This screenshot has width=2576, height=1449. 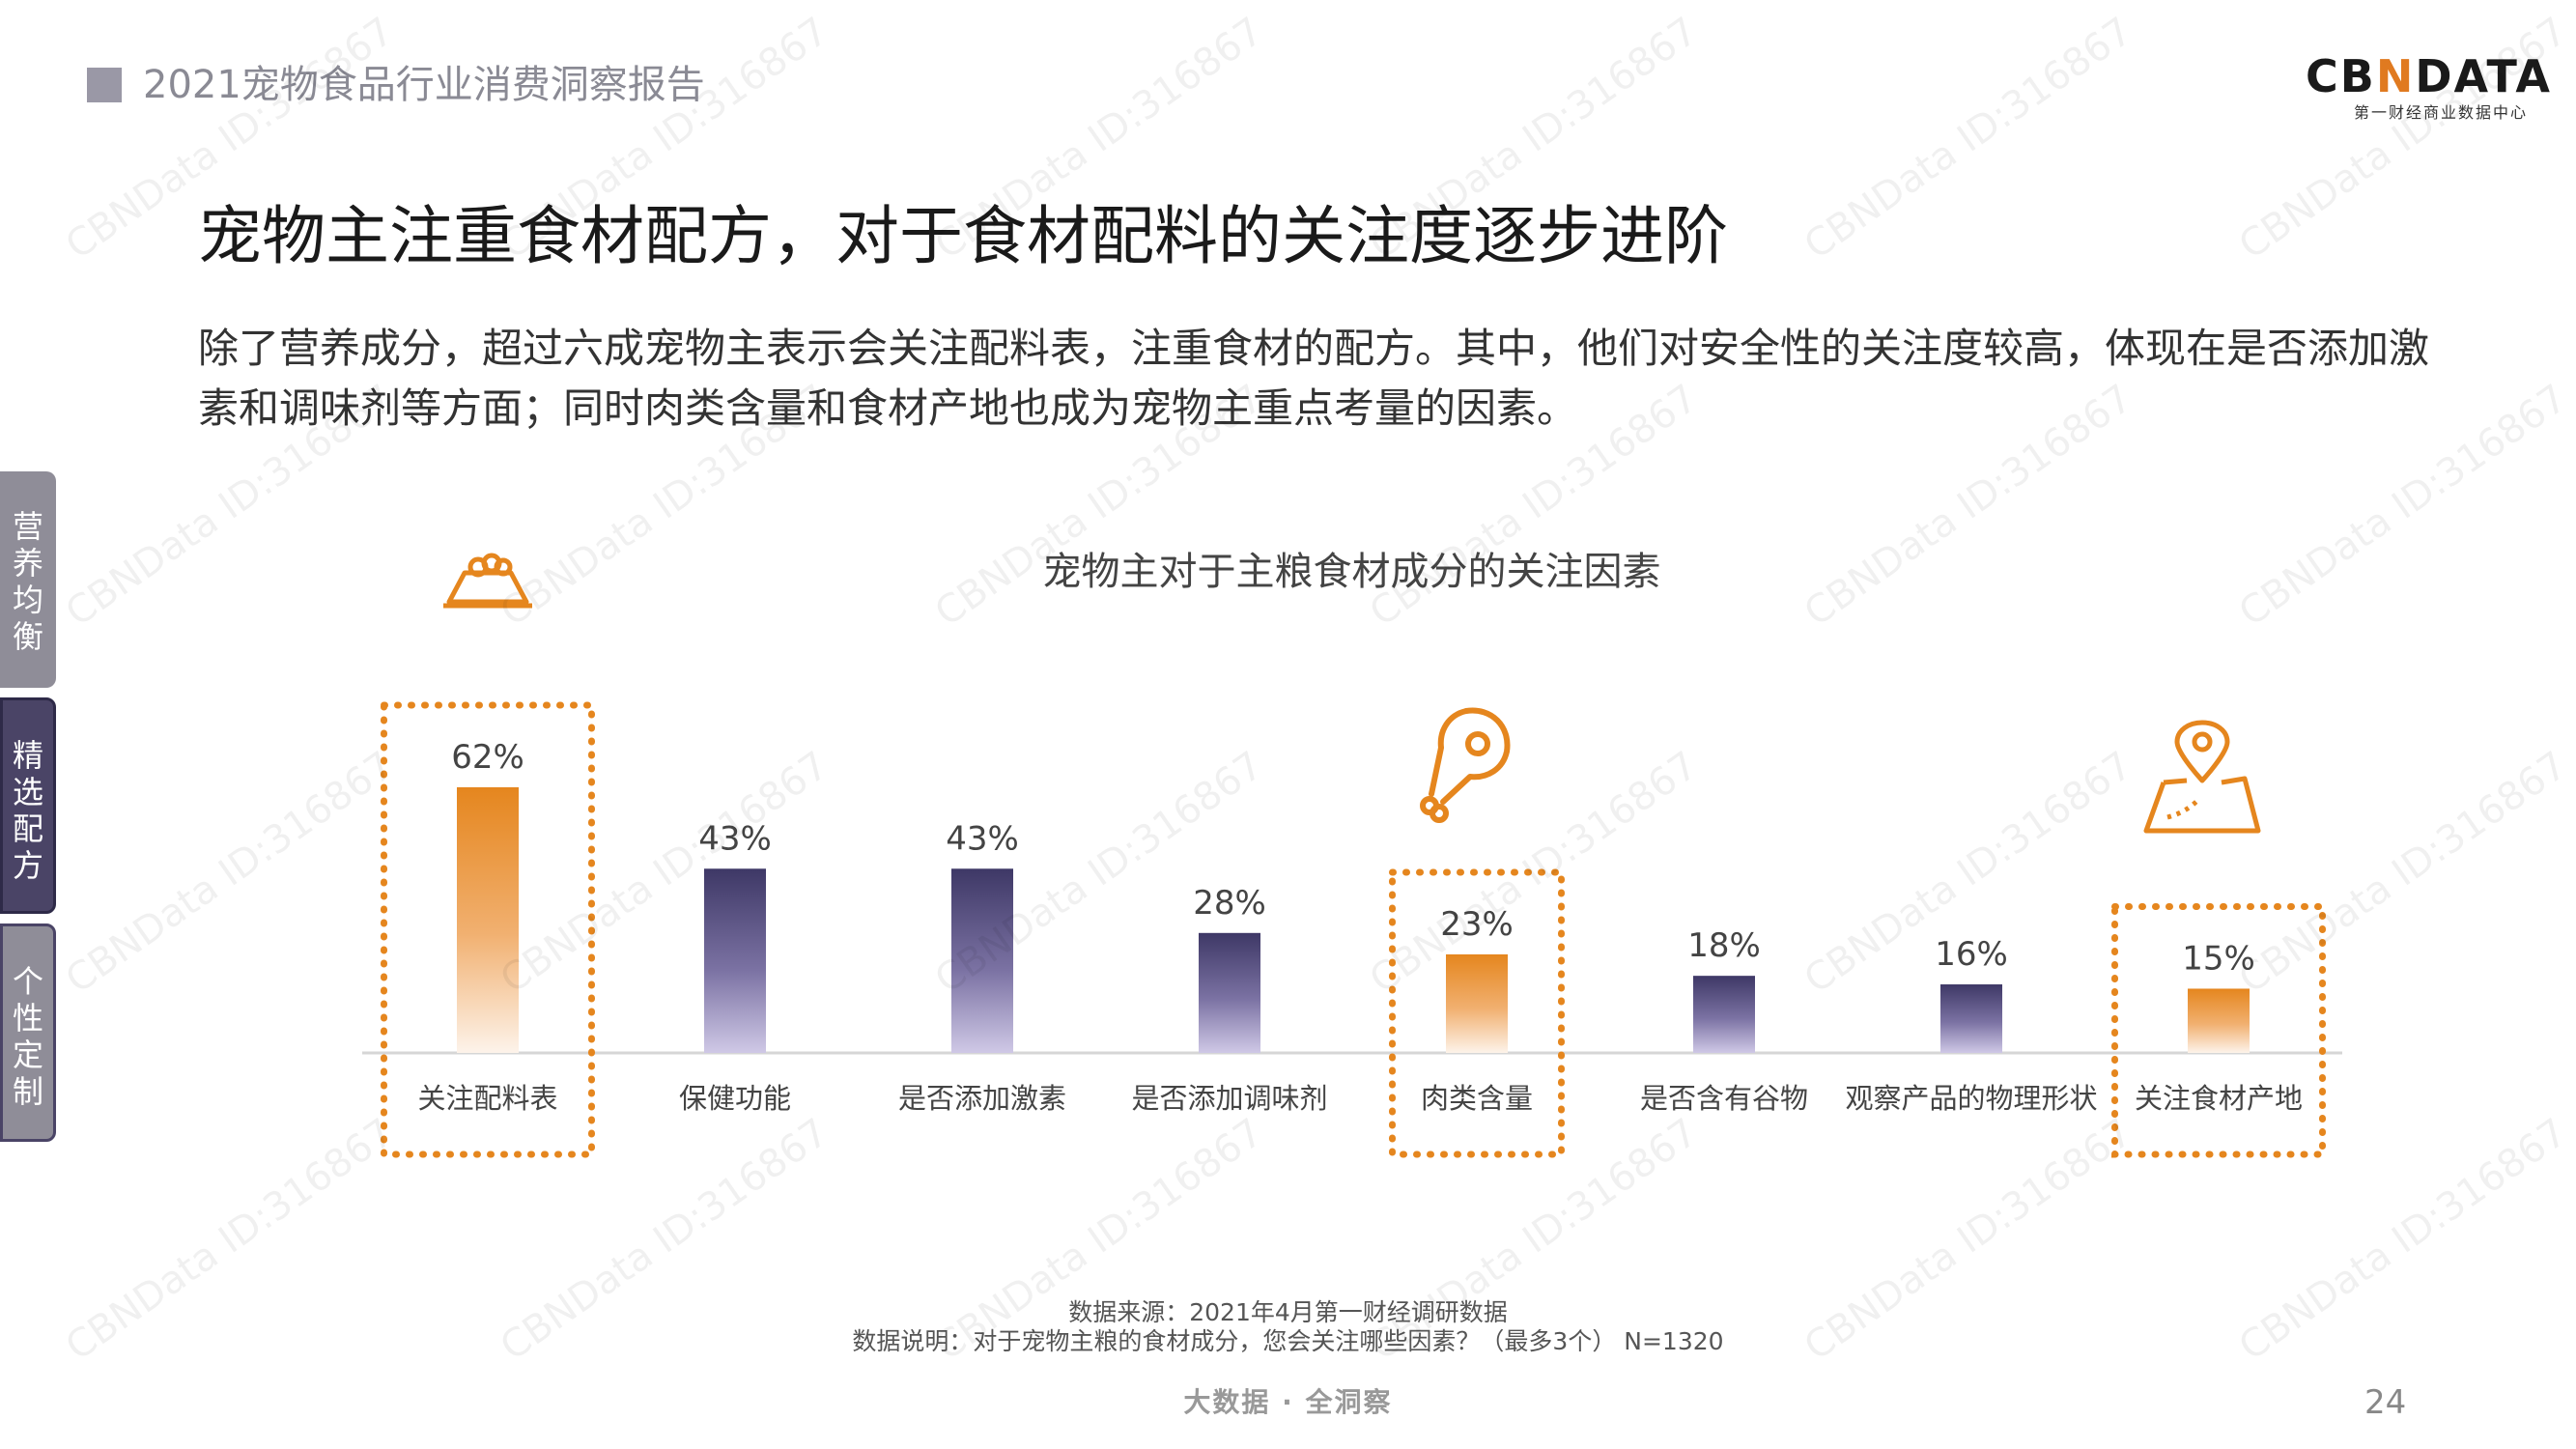 I want to click on meat-leg-icon, so click(x=1465, y=765).